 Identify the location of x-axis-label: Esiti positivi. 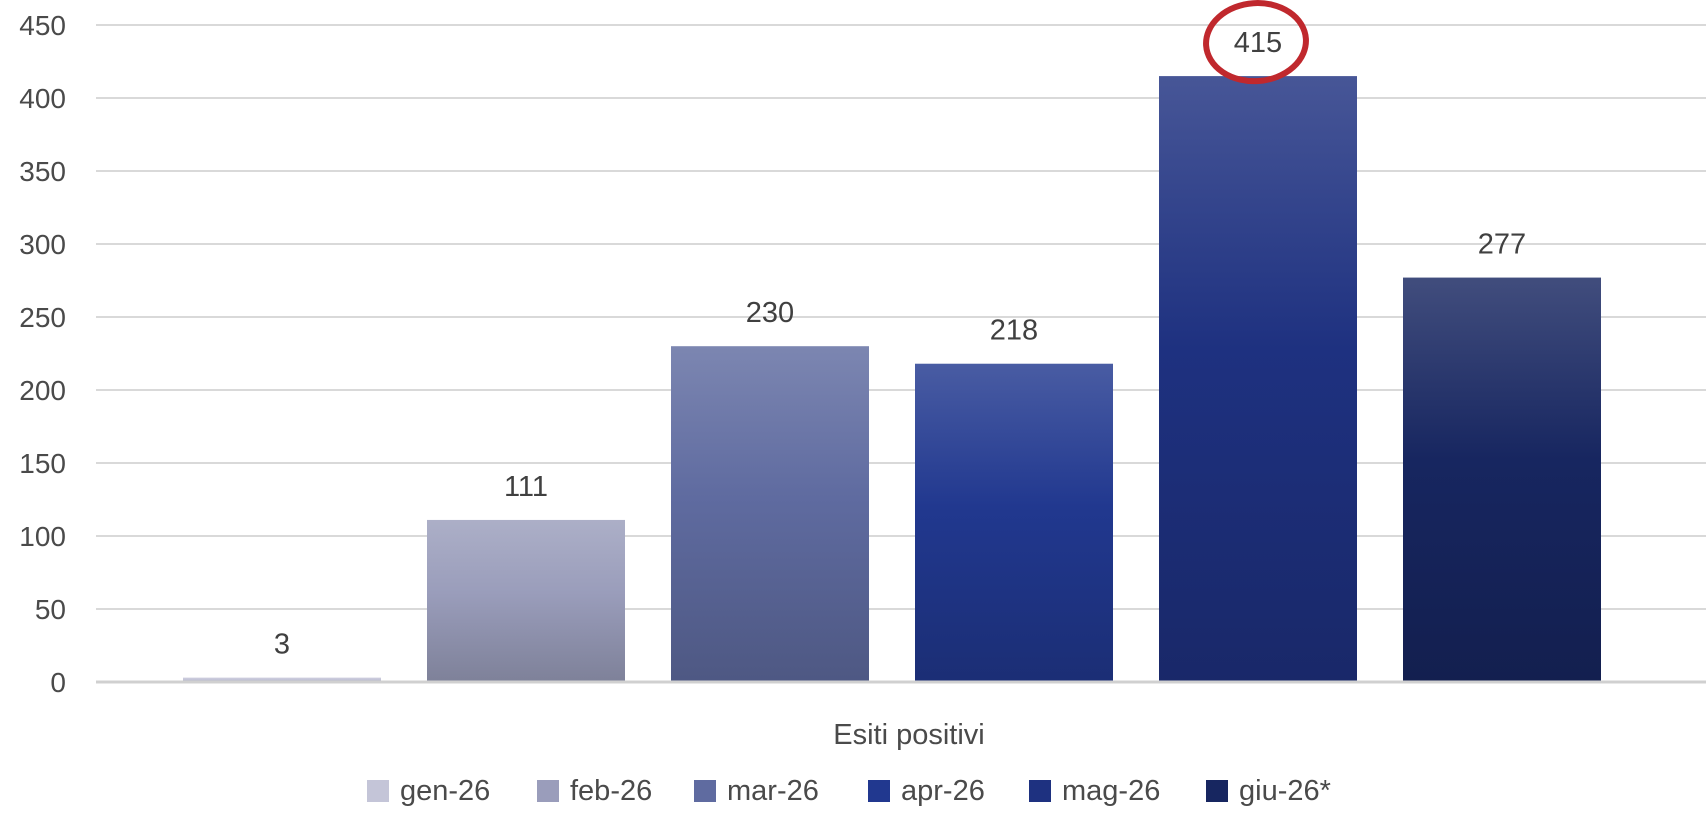
(909, 735).